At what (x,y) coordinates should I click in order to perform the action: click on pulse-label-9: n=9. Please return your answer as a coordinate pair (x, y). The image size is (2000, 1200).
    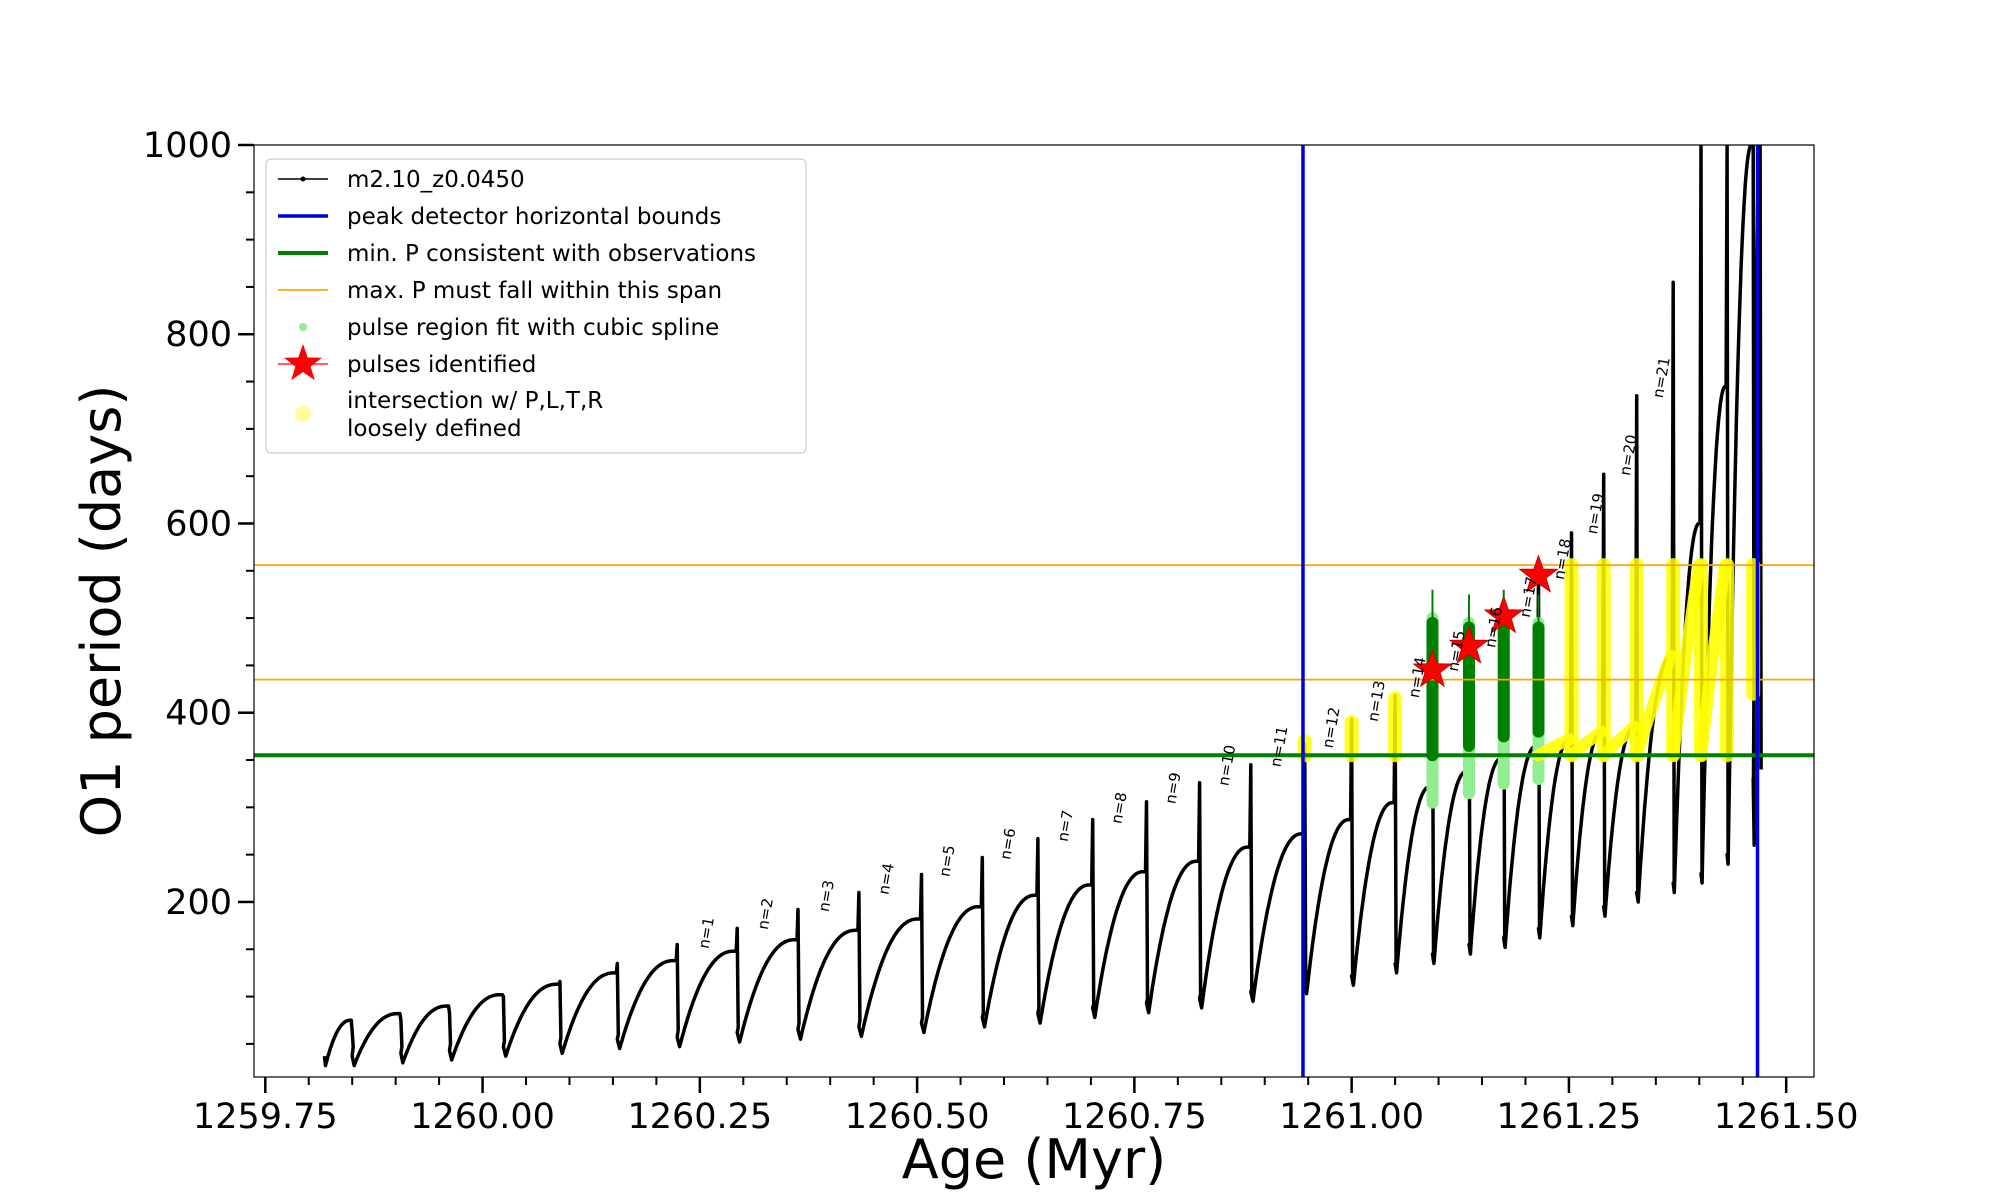
    Looking at the image, I should click on (1172, 788).